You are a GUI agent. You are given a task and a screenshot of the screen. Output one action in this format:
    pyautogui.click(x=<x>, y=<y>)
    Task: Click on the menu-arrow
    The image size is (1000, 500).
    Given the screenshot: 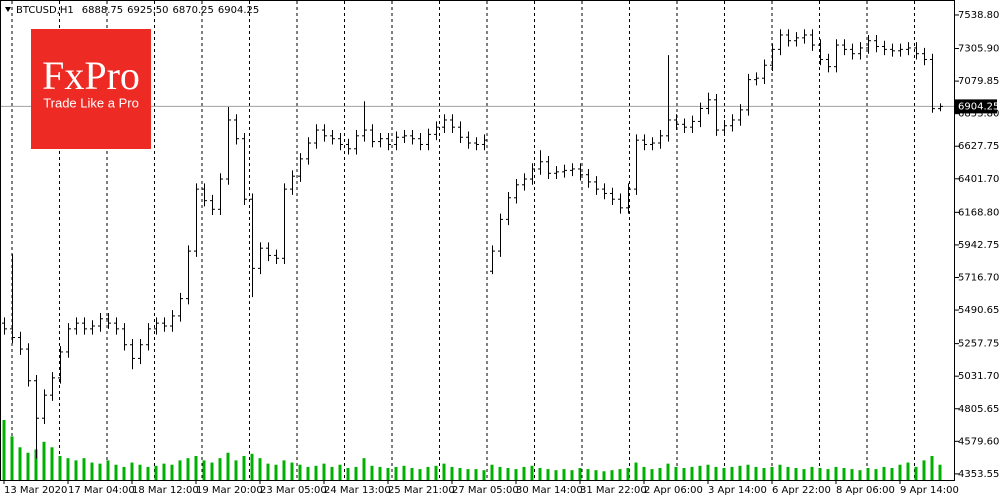 What is the action you would take?
    pyautogui.click(x=8, y=9)
    